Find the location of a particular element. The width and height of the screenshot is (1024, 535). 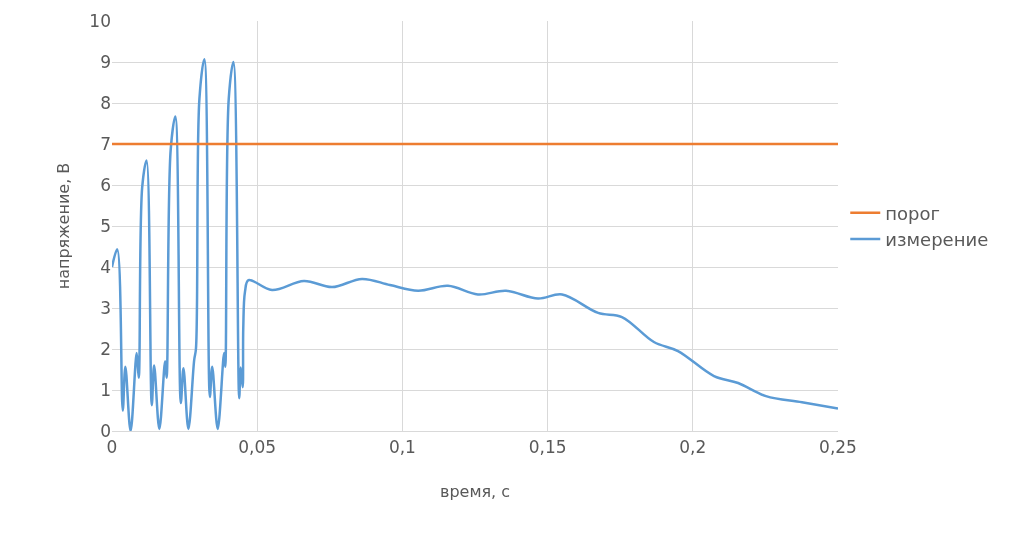

x-axis-title: время, с is located at coordinates (475, 492).